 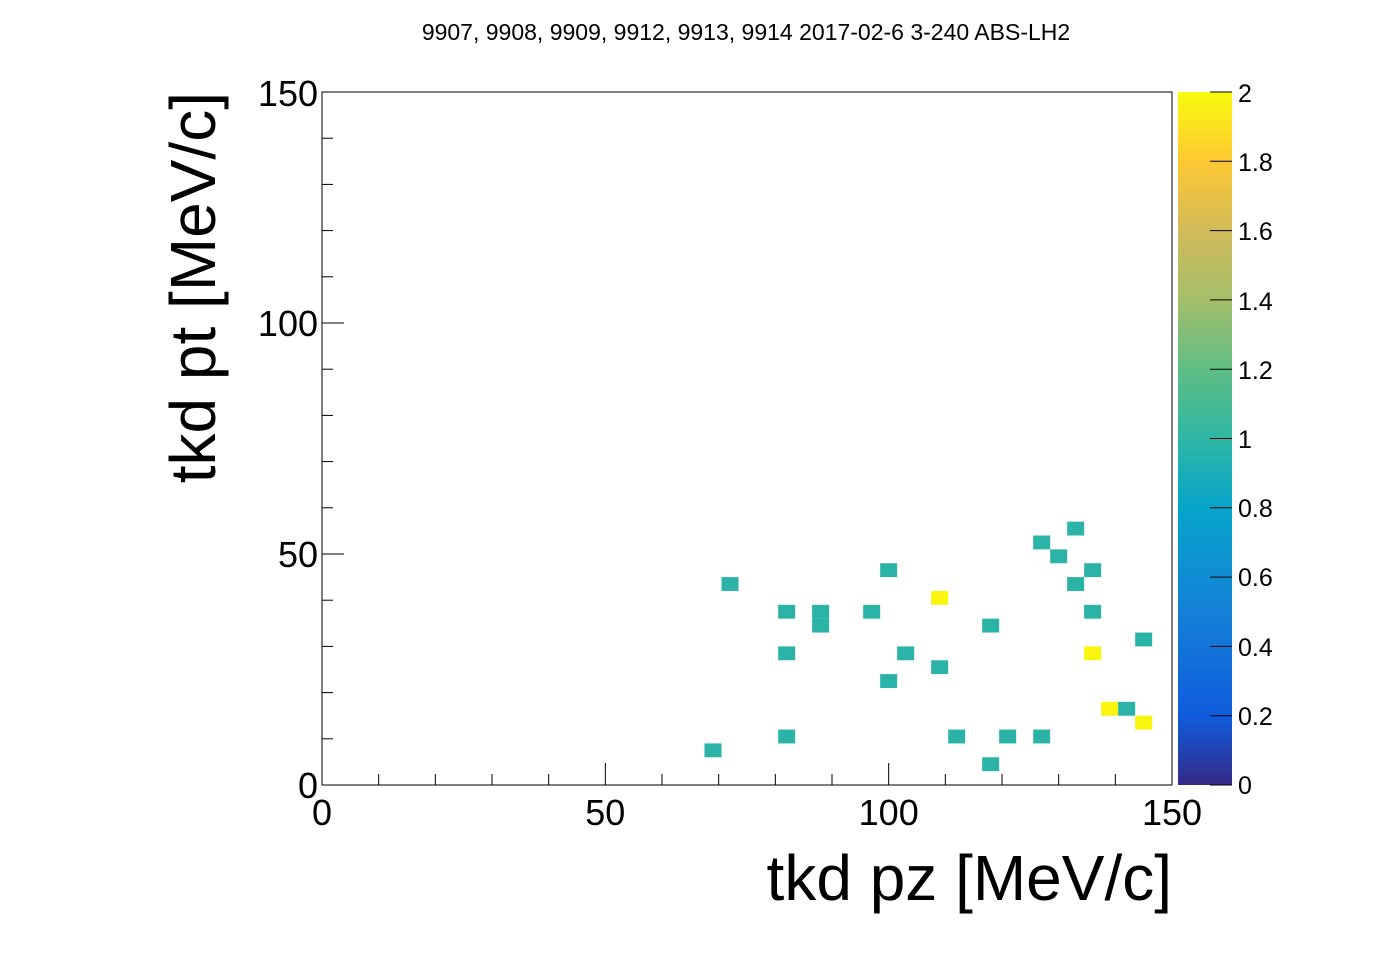 I want to click on heatmap-bins, so click(x=928, y=646).